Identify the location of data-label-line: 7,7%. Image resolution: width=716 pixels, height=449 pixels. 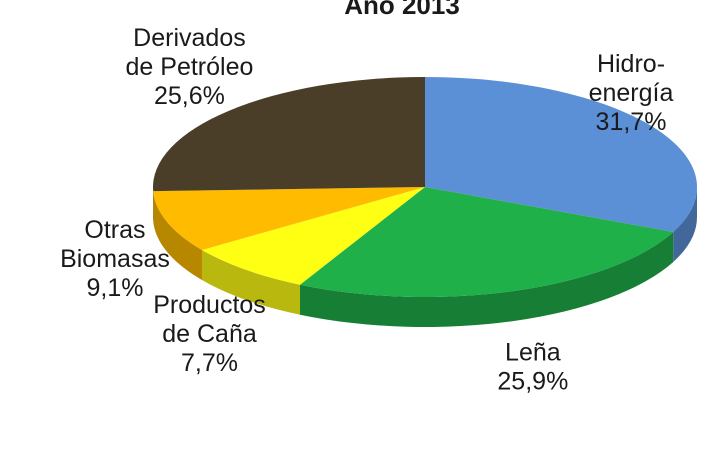
(209, 363).